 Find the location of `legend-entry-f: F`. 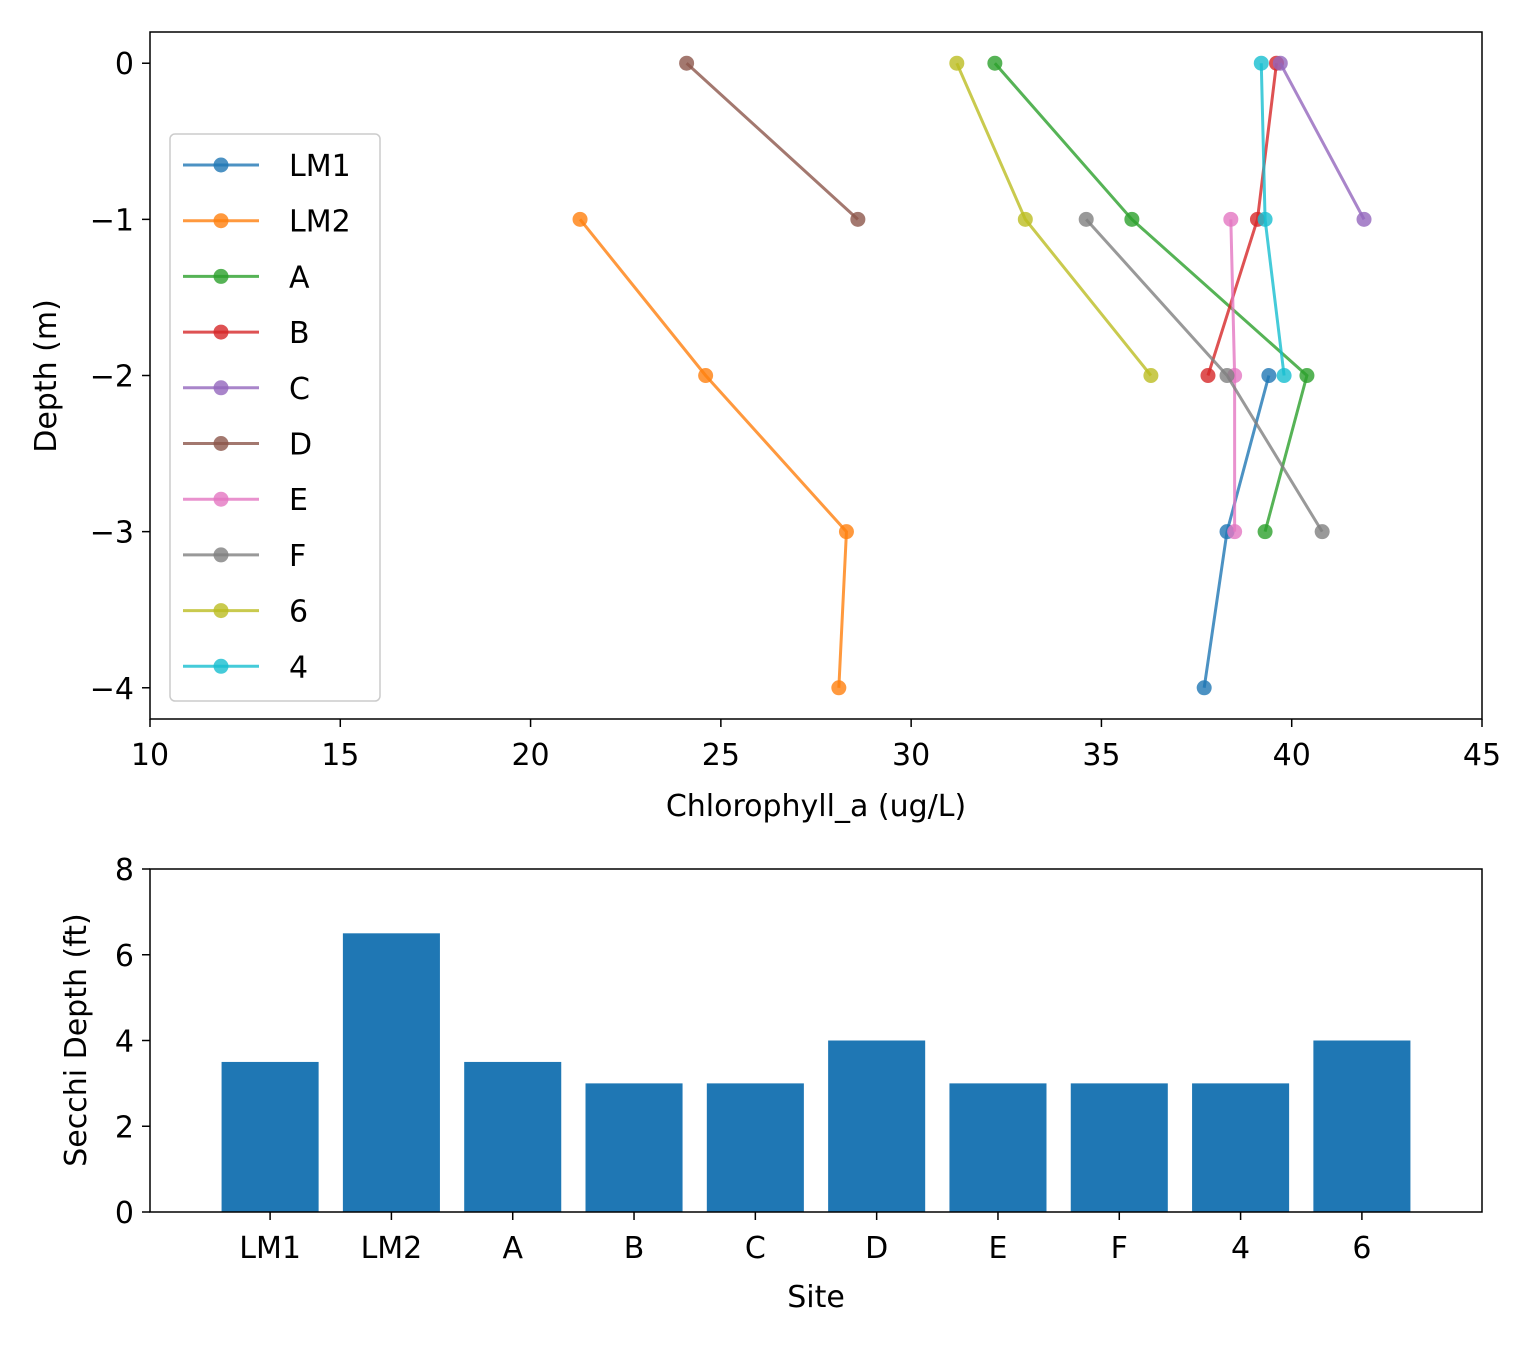

legend-entry-f: F is located at coordinates (244, 556).